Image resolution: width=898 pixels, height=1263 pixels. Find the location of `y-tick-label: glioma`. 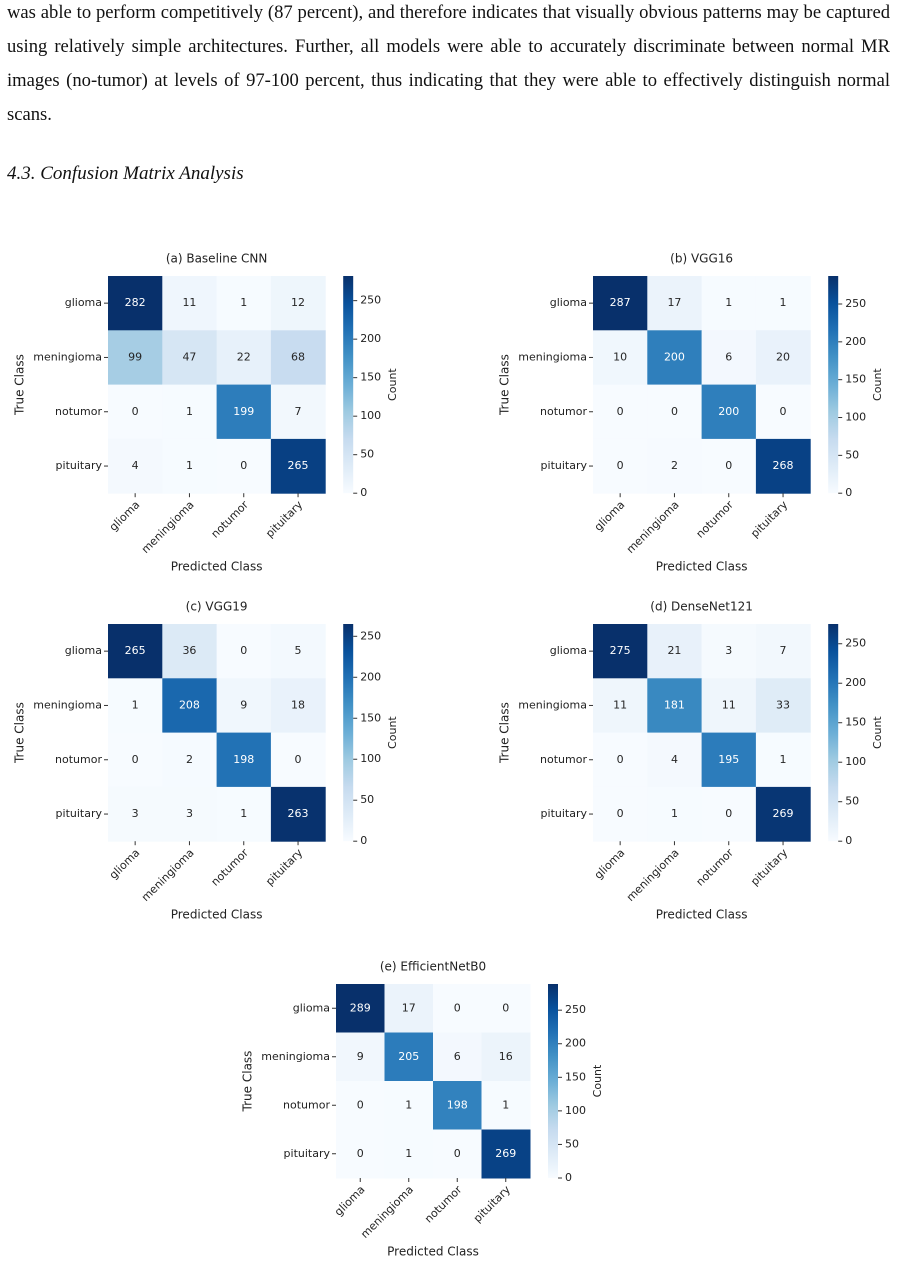

y-tick-label: glioma is located at coordinates (83, 650).